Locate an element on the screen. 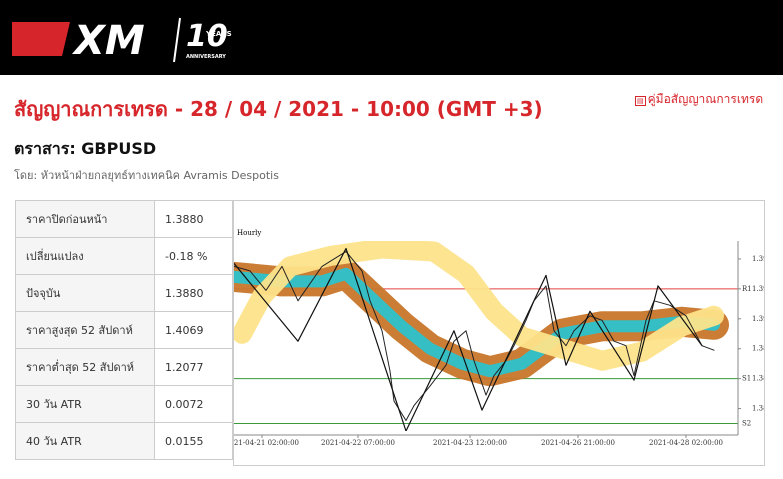 Image resolution: width=783 pixels, height=479 pixels. table-row: 40 วัน ATR 0.0155 is located at coordinates (124, 441).